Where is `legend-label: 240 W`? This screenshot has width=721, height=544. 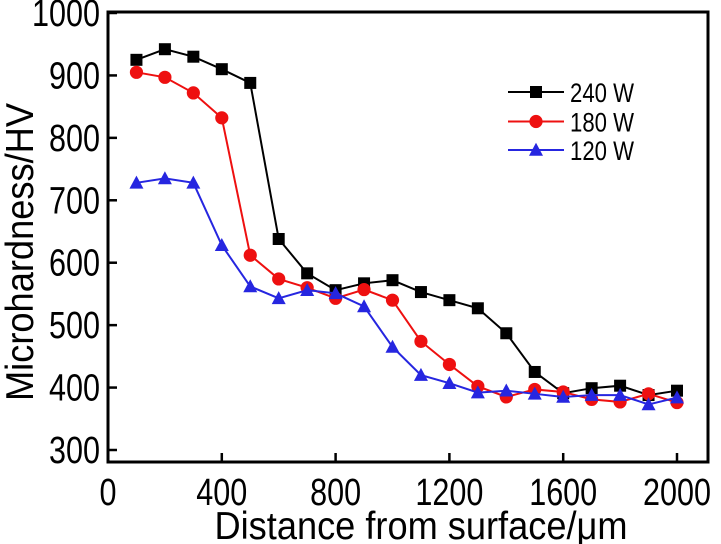 legend-label: 240 W is located at coordinates (602, 93).